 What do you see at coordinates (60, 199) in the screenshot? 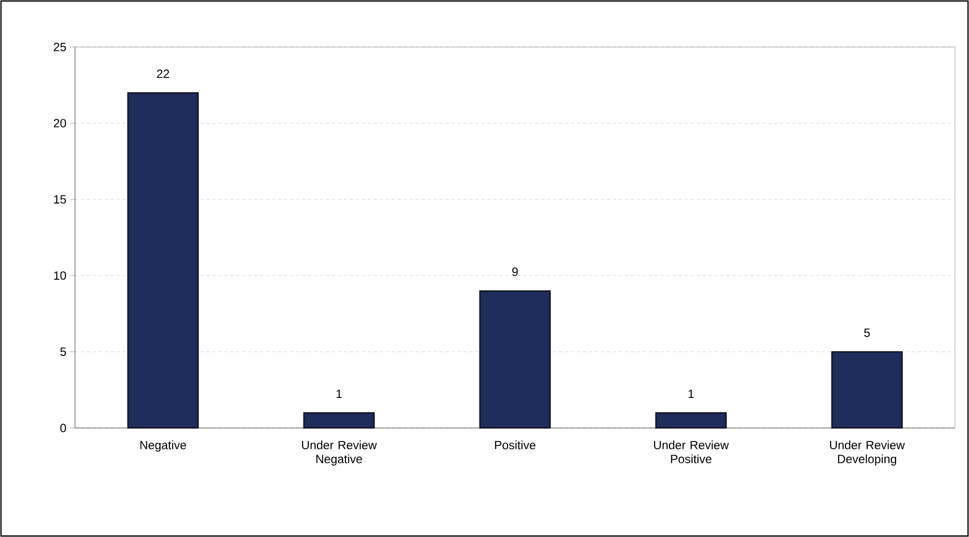
I see `y-tick-label: 15` at bounding box center [60, 199].